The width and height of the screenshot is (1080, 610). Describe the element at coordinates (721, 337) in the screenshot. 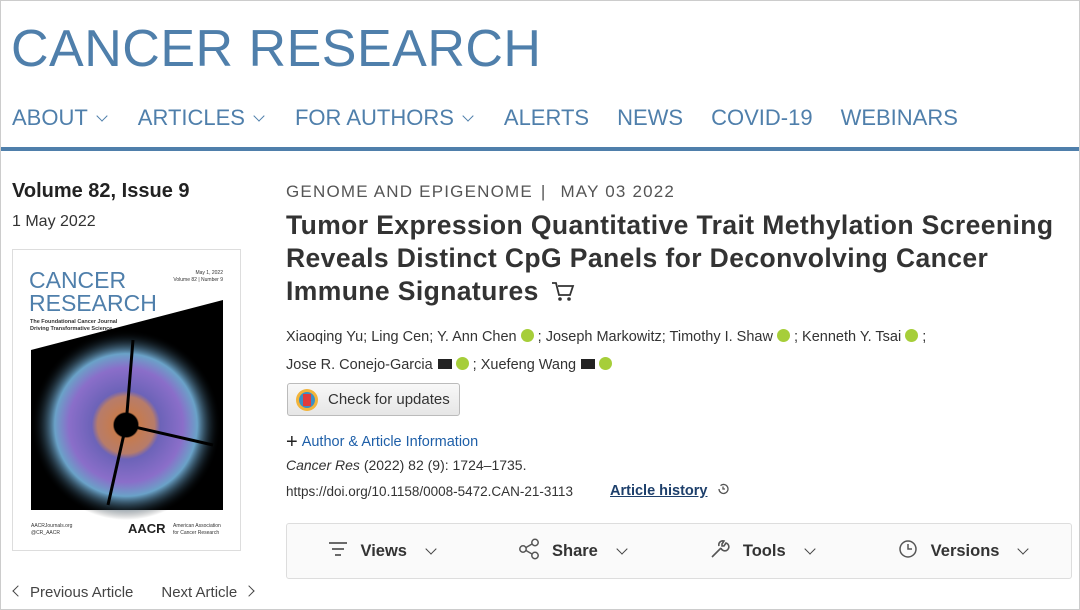

I see `author-name: Timothy I. Shaw` at that location.